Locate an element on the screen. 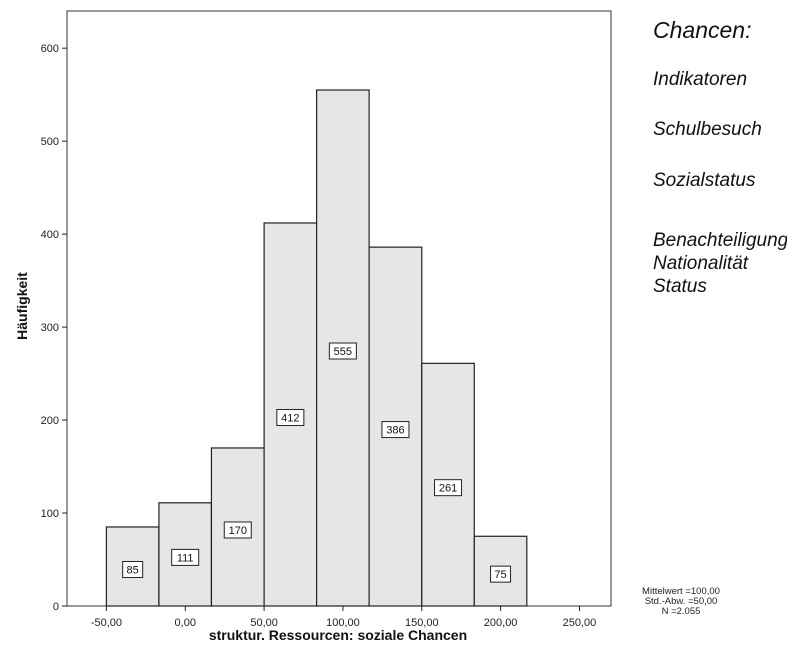 The image size is (787, 664). y-tick-label: 600 is located at coordinates (50, 49).